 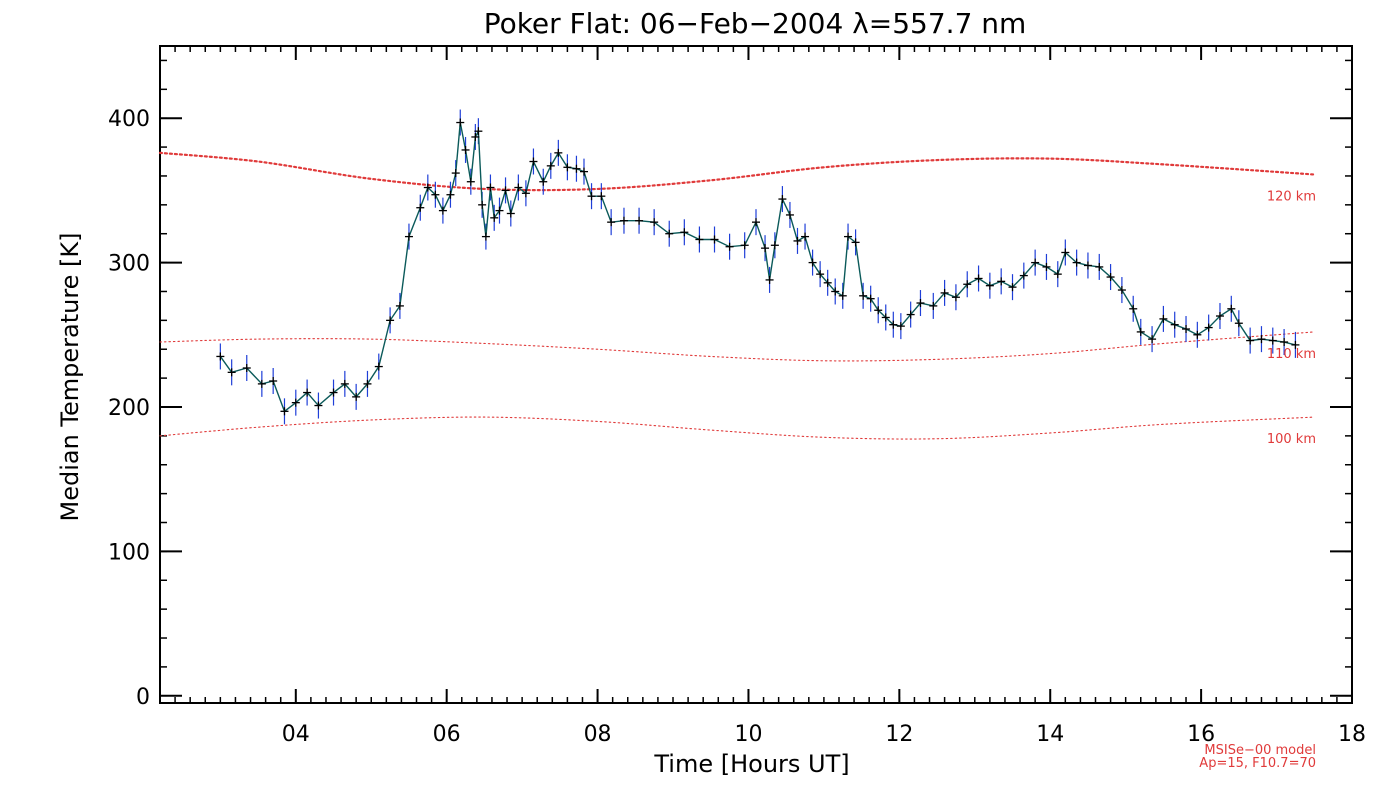 I want to click on y-tick-label: 200, so click(x=129, y=408).